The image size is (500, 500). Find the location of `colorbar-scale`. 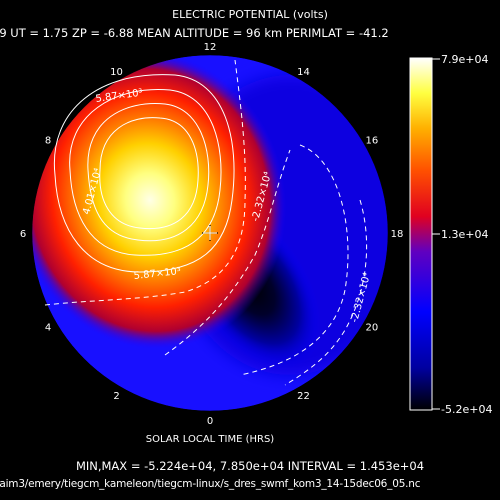

colorbar-scale is located at coordinates (421, 234).